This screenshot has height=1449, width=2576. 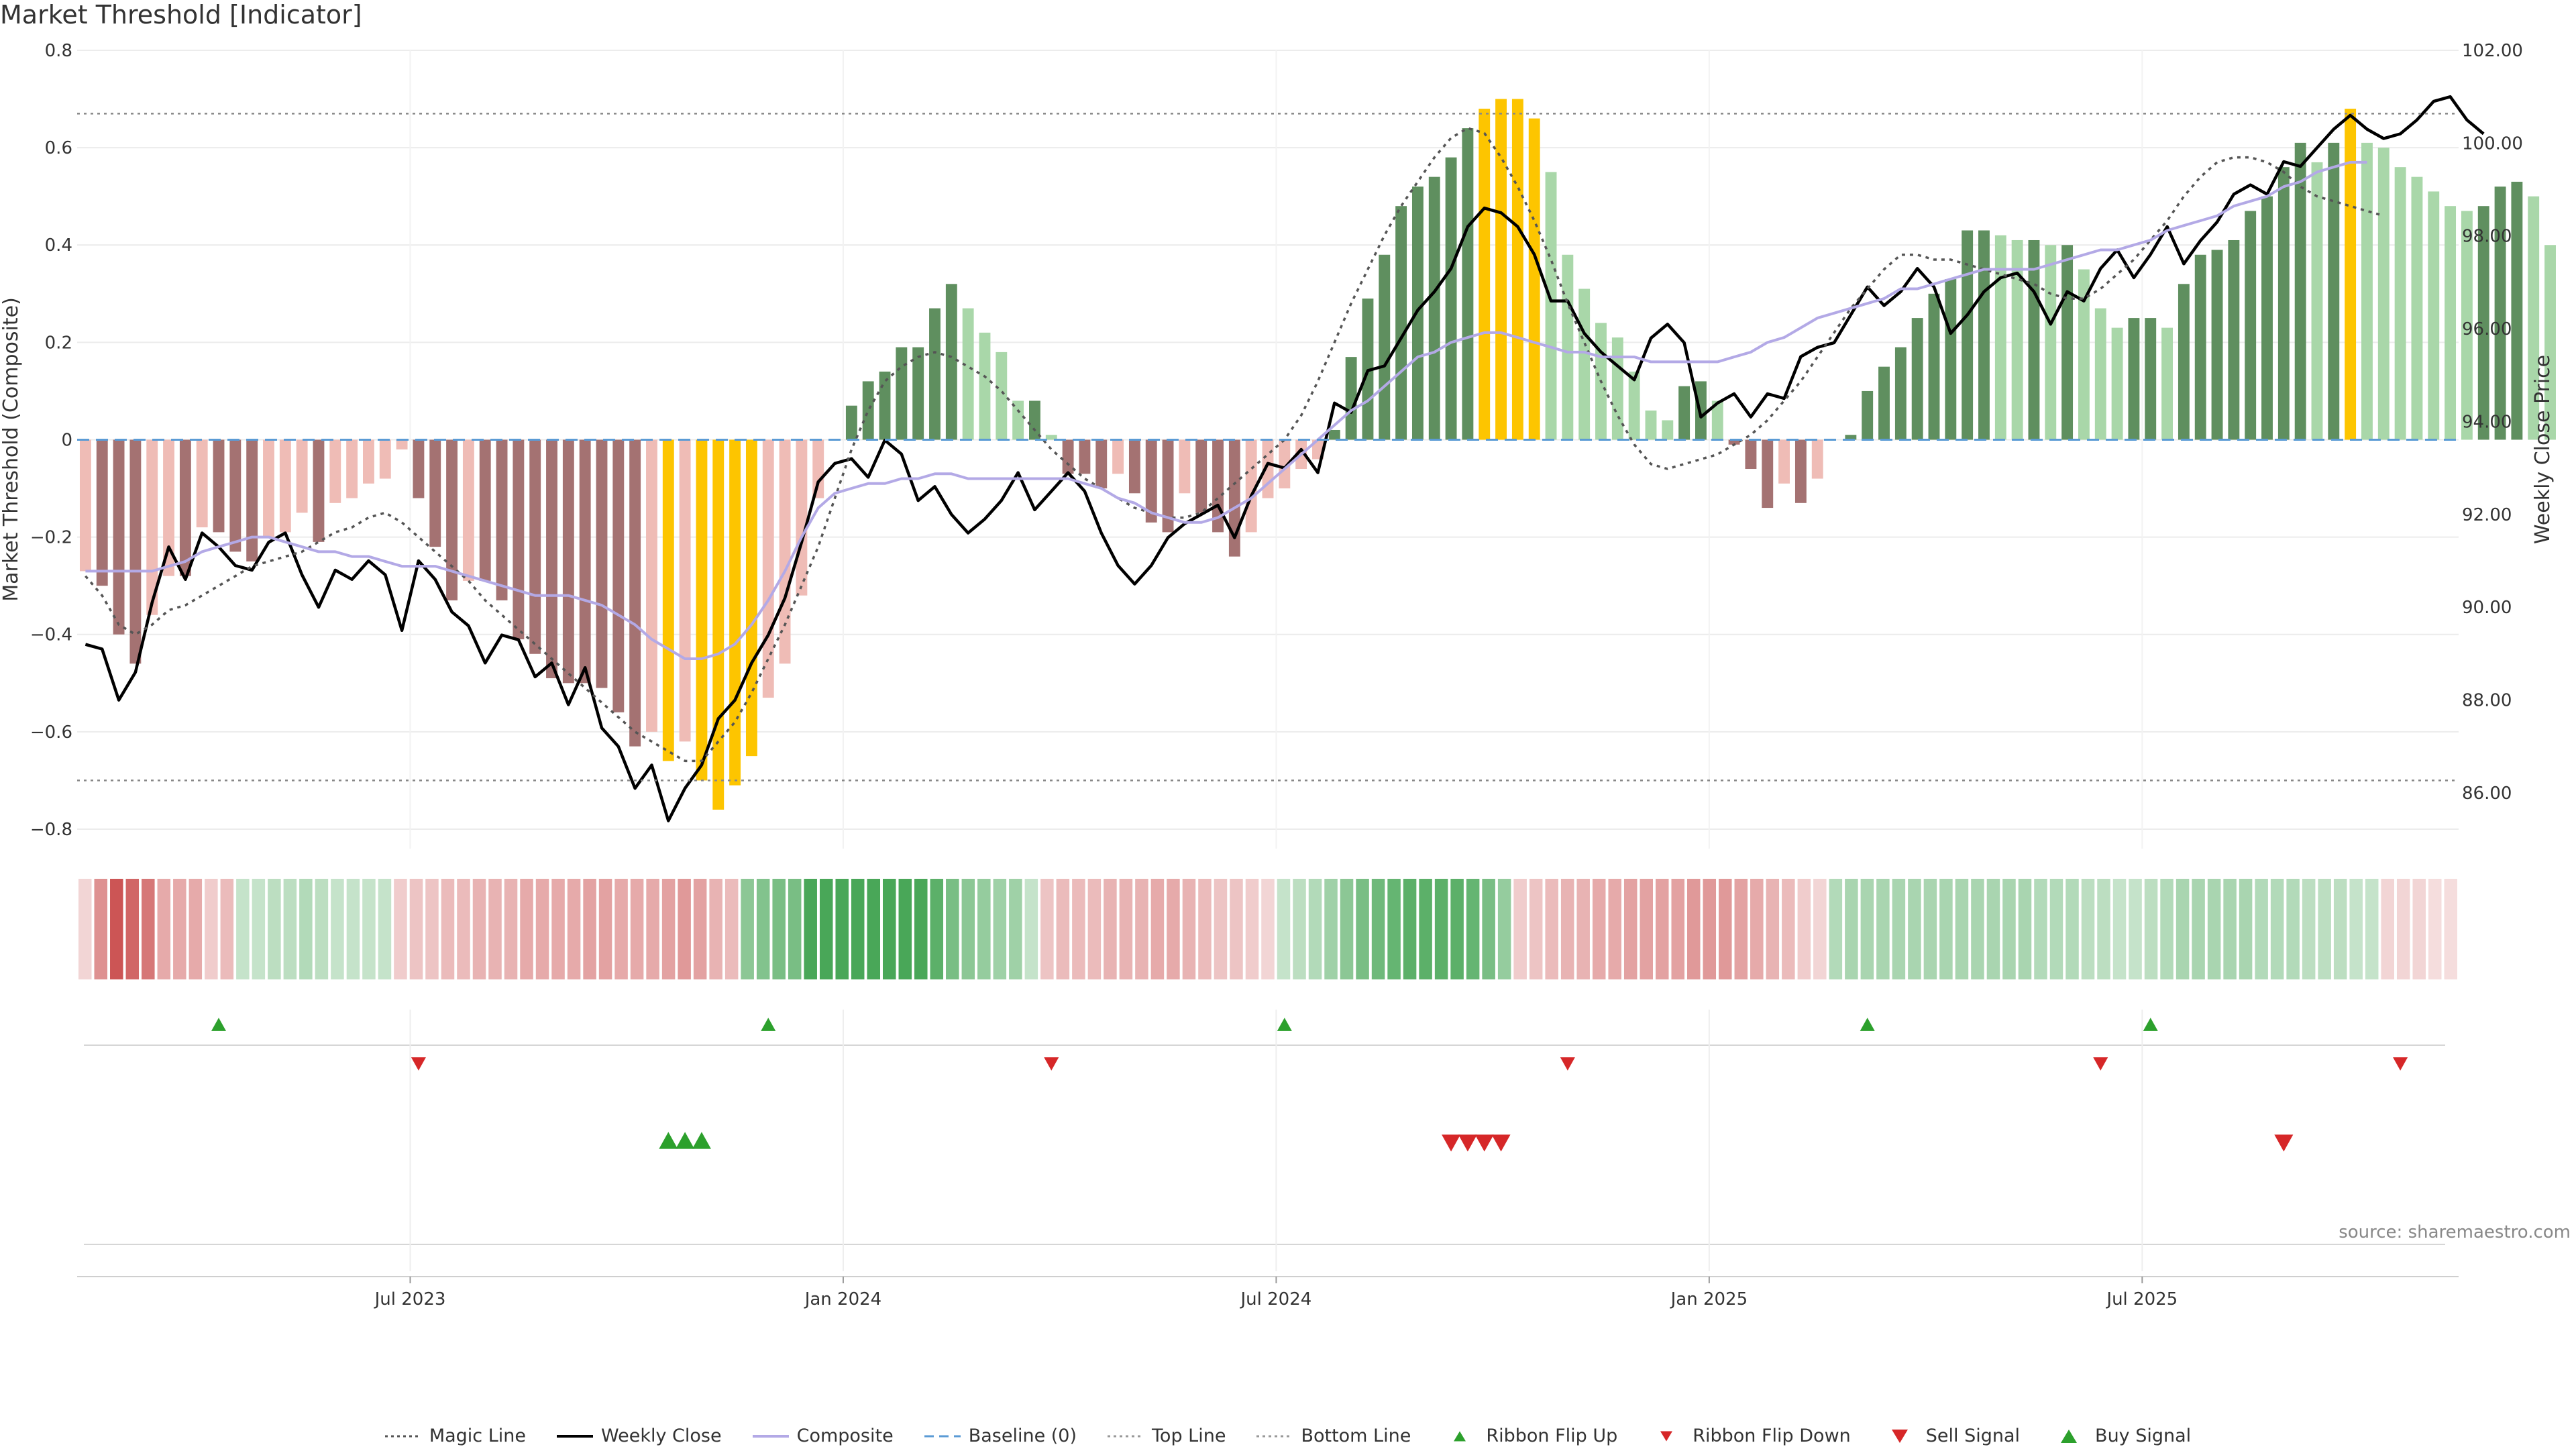 I want to click on dotted-line-icon, so click(x=1274, y=1436).